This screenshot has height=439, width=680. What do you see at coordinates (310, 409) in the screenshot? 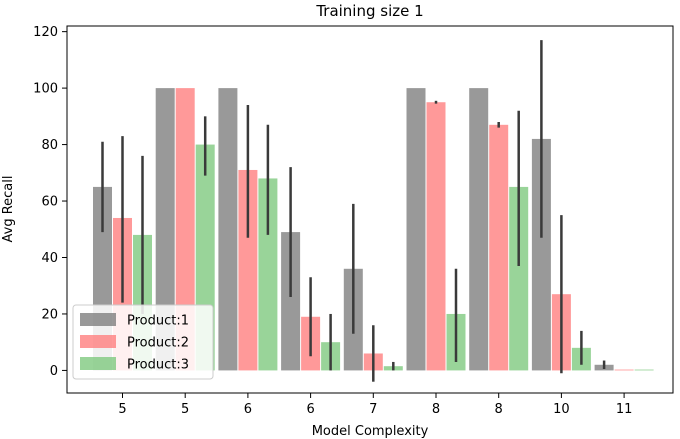
I see `x-tick-label-3: 6` at bounding box center [310, 409].